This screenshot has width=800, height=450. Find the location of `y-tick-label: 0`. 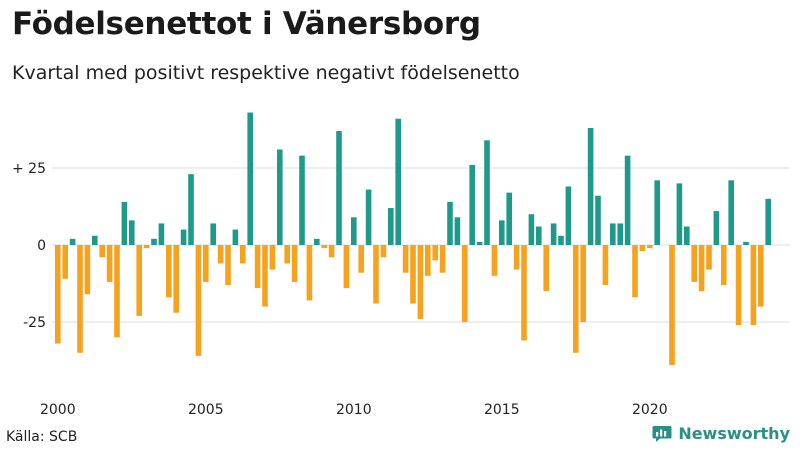

y-tick-label: 0 is located at coordinates (41, 246).